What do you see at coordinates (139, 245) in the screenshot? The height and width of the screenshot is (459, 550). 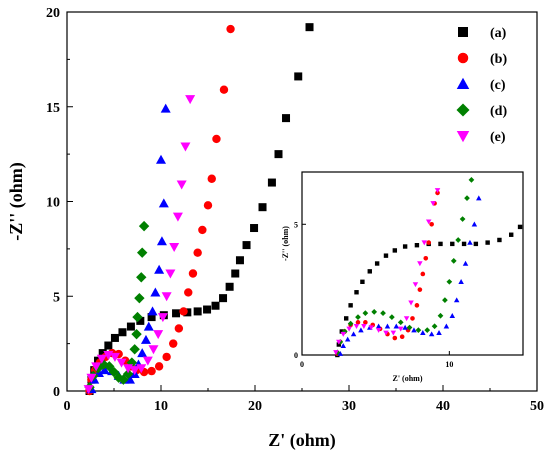 I see `series-e` at bounding box center [139, 245].